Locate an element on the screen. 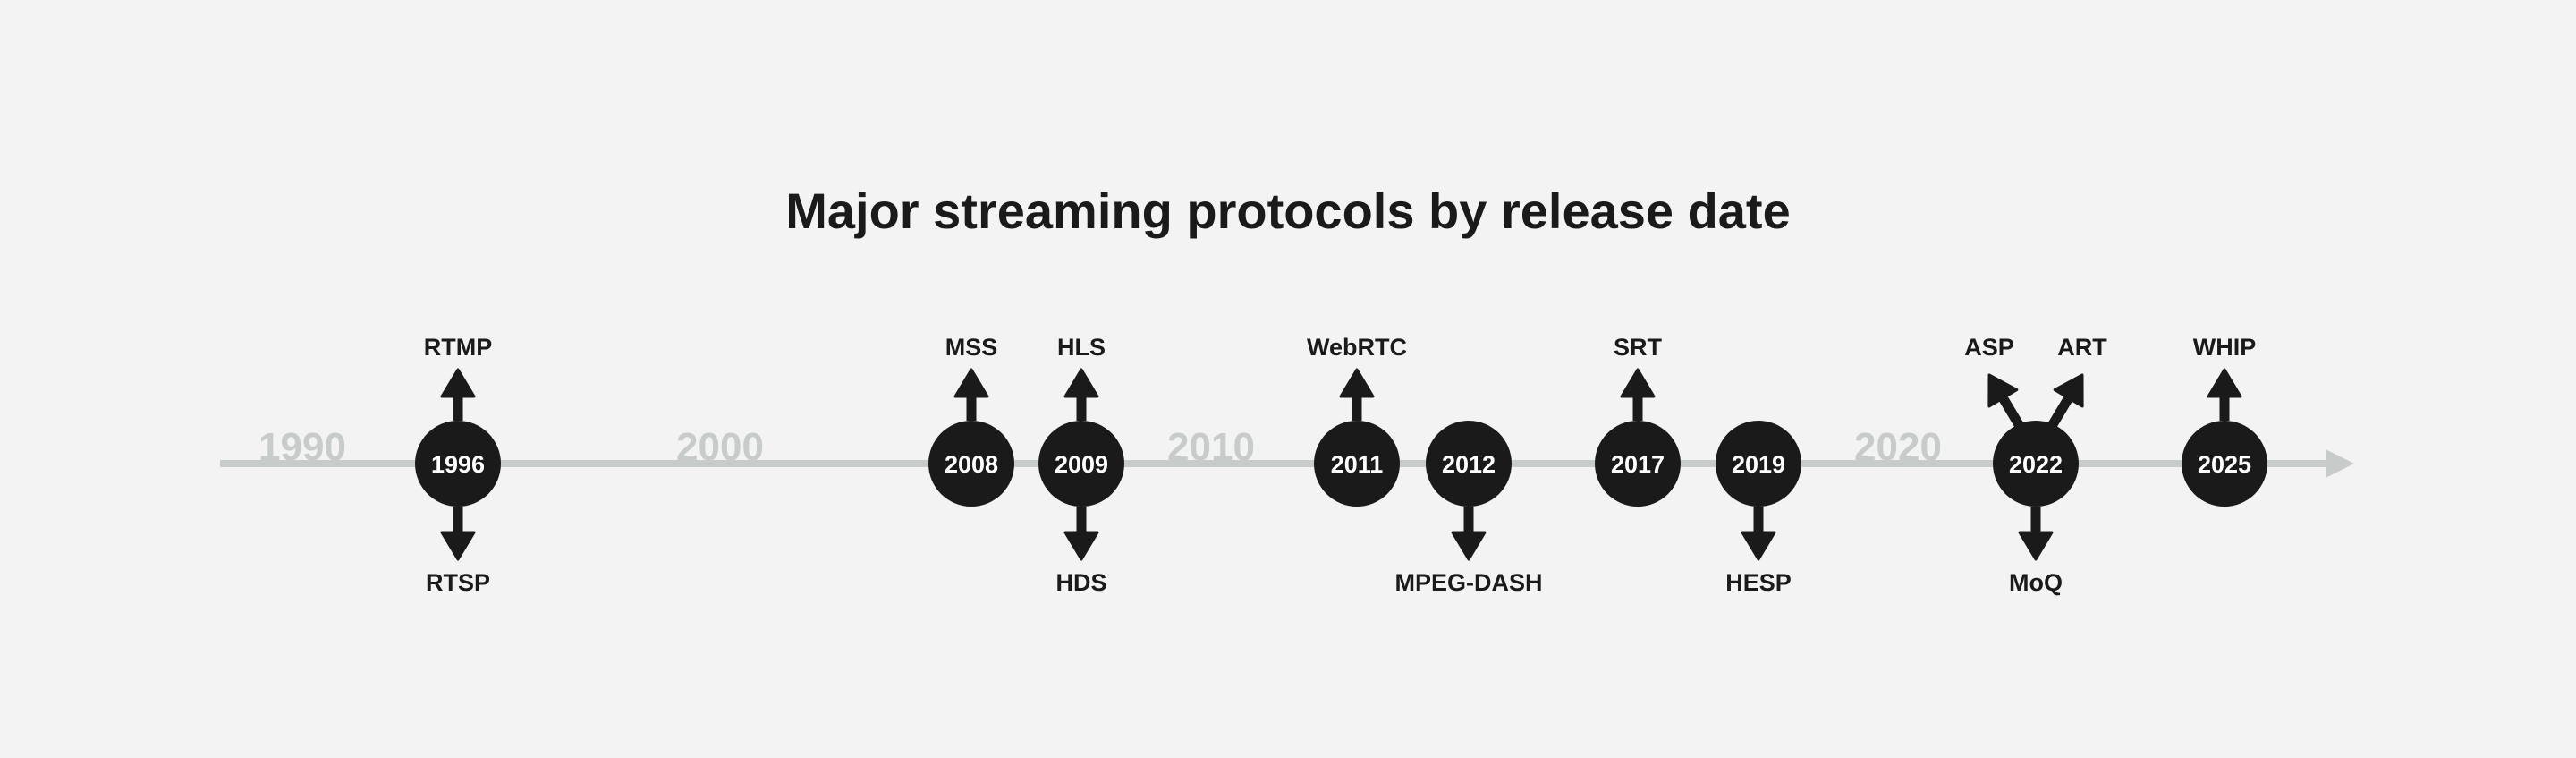 Image resolution: width=2576 pixels, height=758 pixels. protocol-label-above: MSS is located at coordinates (971, 347).